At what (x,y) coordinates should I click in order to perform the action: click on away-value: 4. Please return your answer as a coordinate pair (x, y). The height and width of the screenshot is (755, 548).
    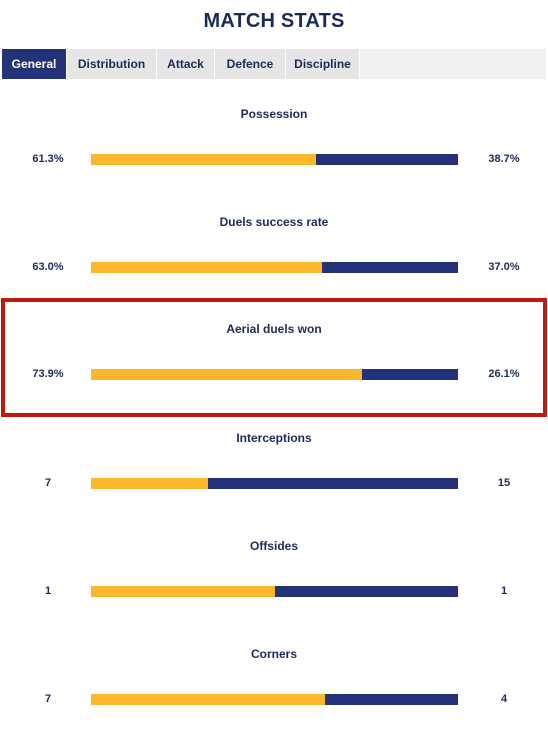
    Looking at the image, I should click on (504, 699).